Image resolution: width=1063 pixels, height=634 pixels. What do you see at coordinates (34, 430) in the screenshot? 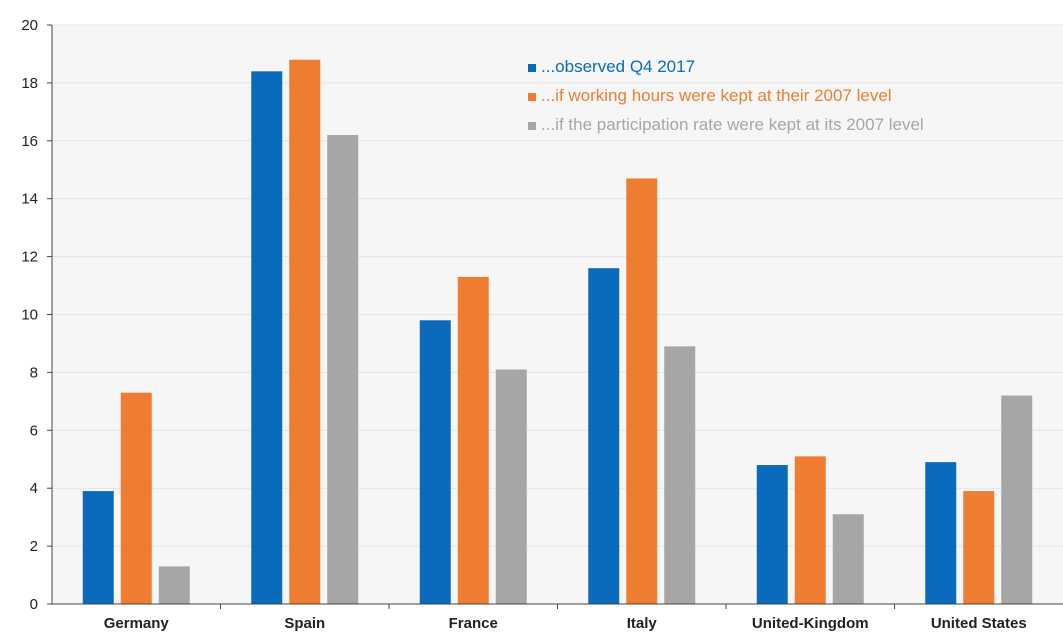
I see `y-tick-label: 6` at bounding box center [34, 430].